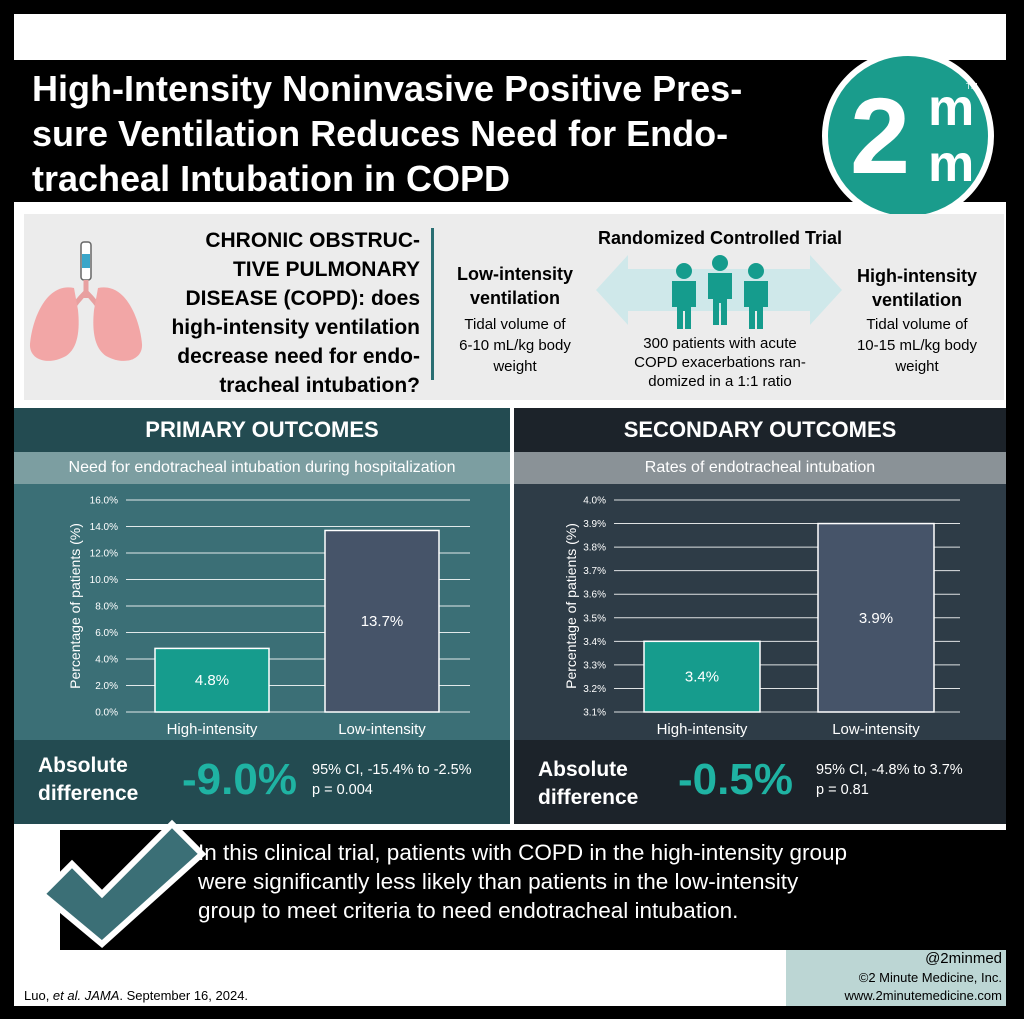 This screenshot has width=1024, height=1019. I want to click on y-tick-label: 10.0%, so click(104, 580).